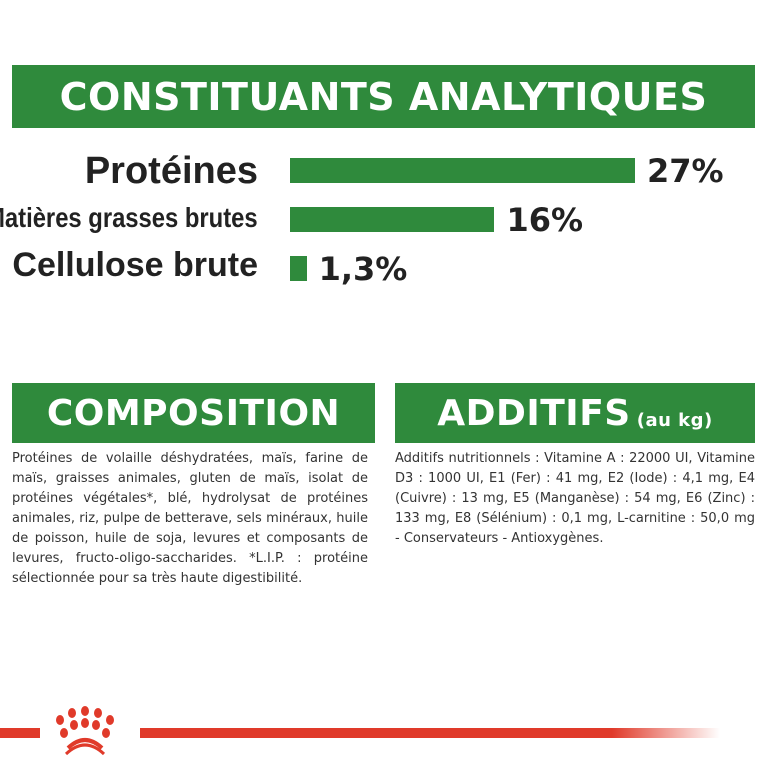 Image resolution: width=768 pixels, height=765 pixels. What do you see at coordinates (129, 217) in the screenshot?
I see `label-matieres-grasses: Matières grasses brutes` at bounding box center [129, 217].